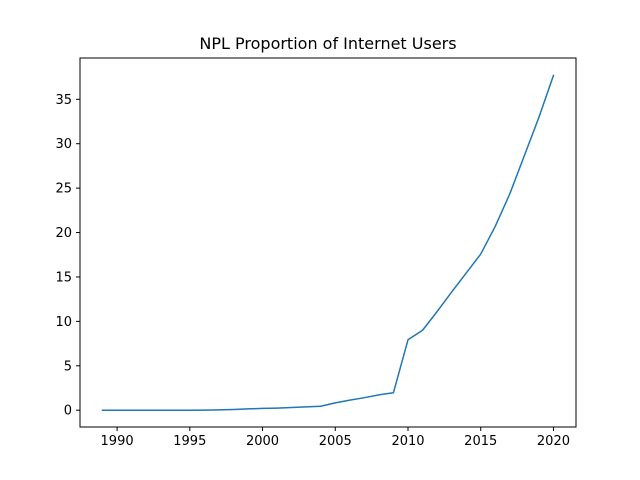 The image size is (640, 480). I want to click on x-tick-label-2005: 2005, so click(335, 441).